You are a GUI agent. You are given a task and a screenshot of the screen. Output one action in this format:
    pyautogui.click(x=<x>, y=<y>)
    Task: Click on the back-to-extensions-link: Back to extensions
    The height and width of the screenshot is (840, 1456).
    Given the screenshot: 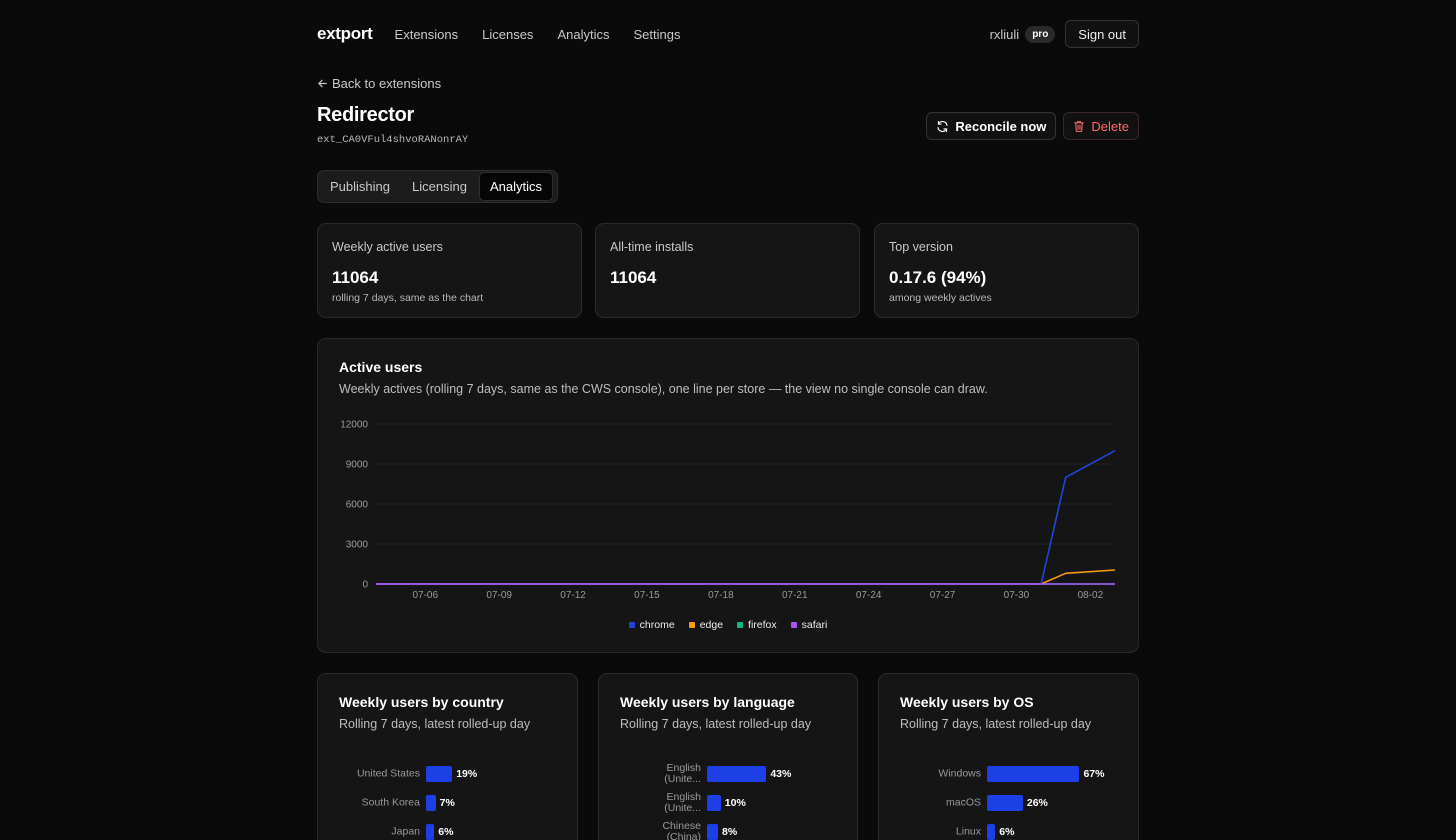 What is the action you would take?
    pyautogui.click(x=379, y=83)
    